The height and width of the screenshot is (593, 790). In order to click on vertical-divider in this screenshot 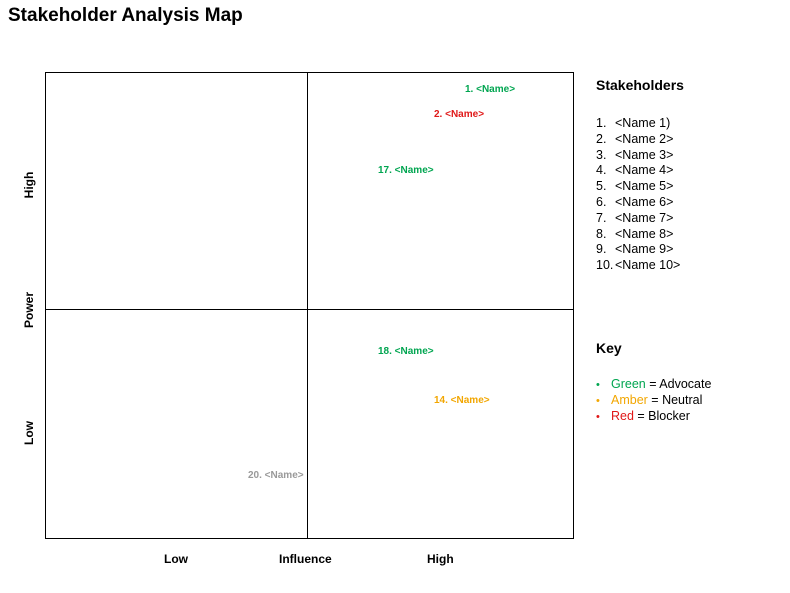, I will do `click(307, 305)`.